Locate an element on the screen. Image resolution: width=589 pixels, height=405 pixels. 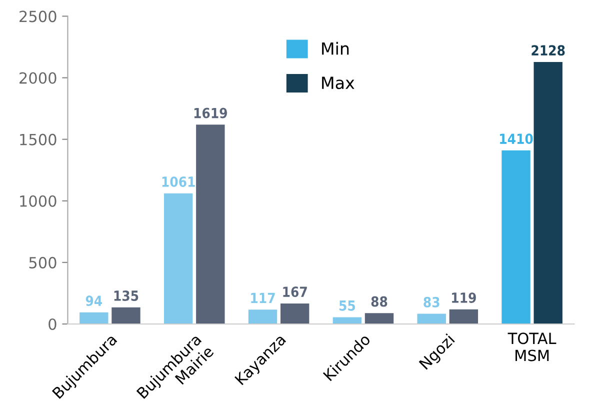
y-tick-label: 500 is located at coordinates (42, 262).